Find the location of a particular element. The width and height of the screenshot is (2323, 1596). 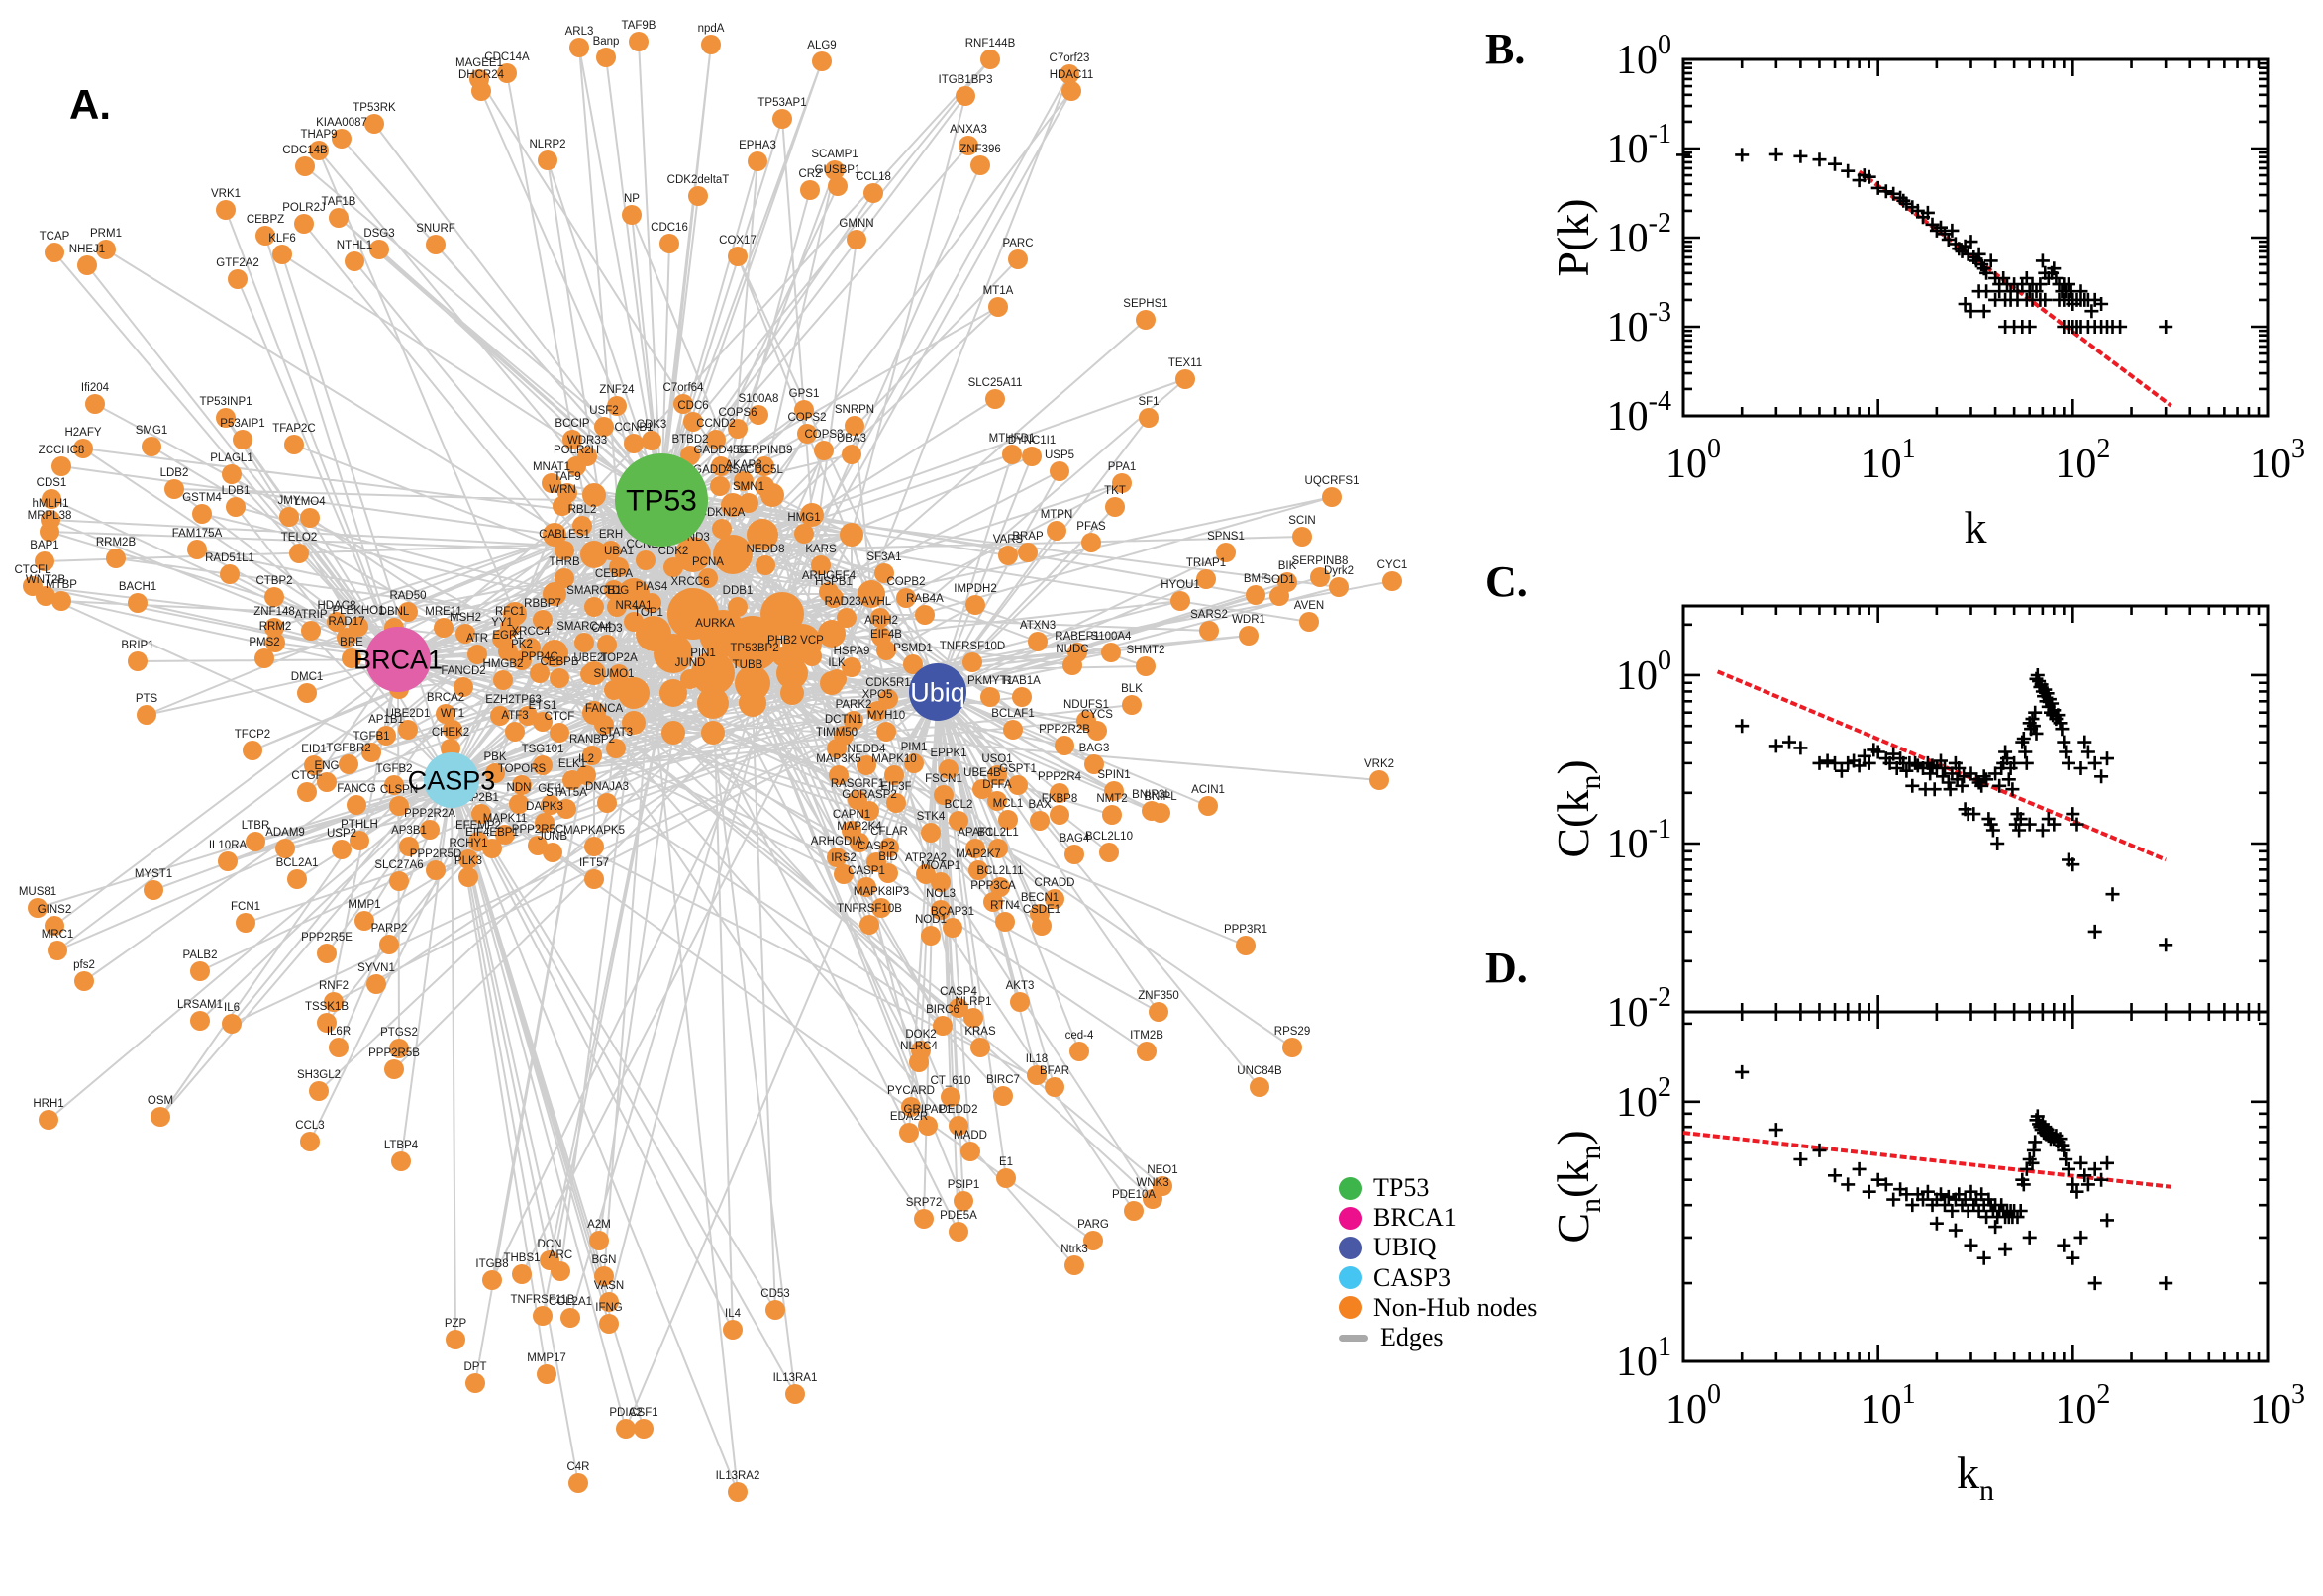

network-node-label: TGFB1 is located at coordinates (371, 737).